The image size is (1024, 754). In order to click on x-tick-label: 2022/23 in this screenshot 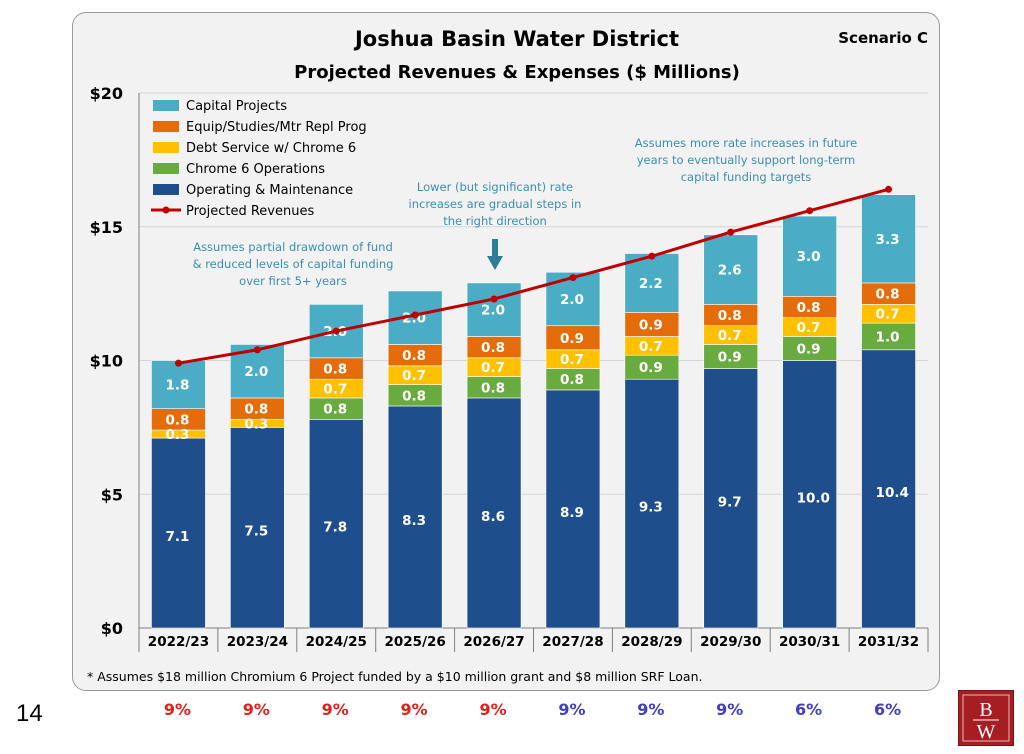, I will do `click(178, 642)`.